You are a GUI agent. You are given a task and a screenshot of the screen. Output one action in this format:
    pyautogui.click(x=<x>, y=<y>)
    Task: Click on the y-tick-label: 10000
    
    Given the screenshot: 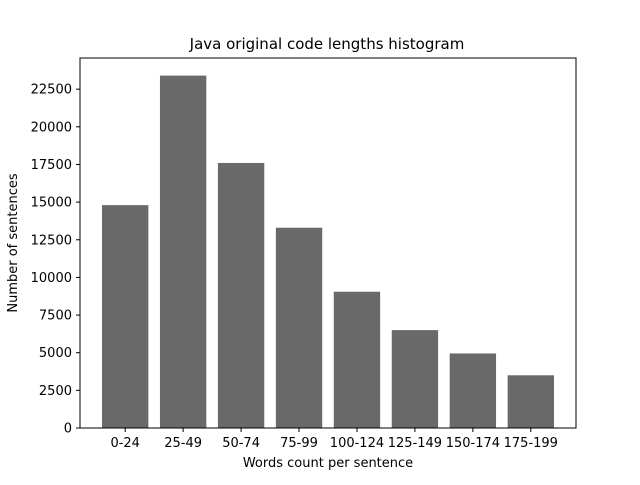 What is the action you would take?
    pyautogui.click(x=51, y=278)
    